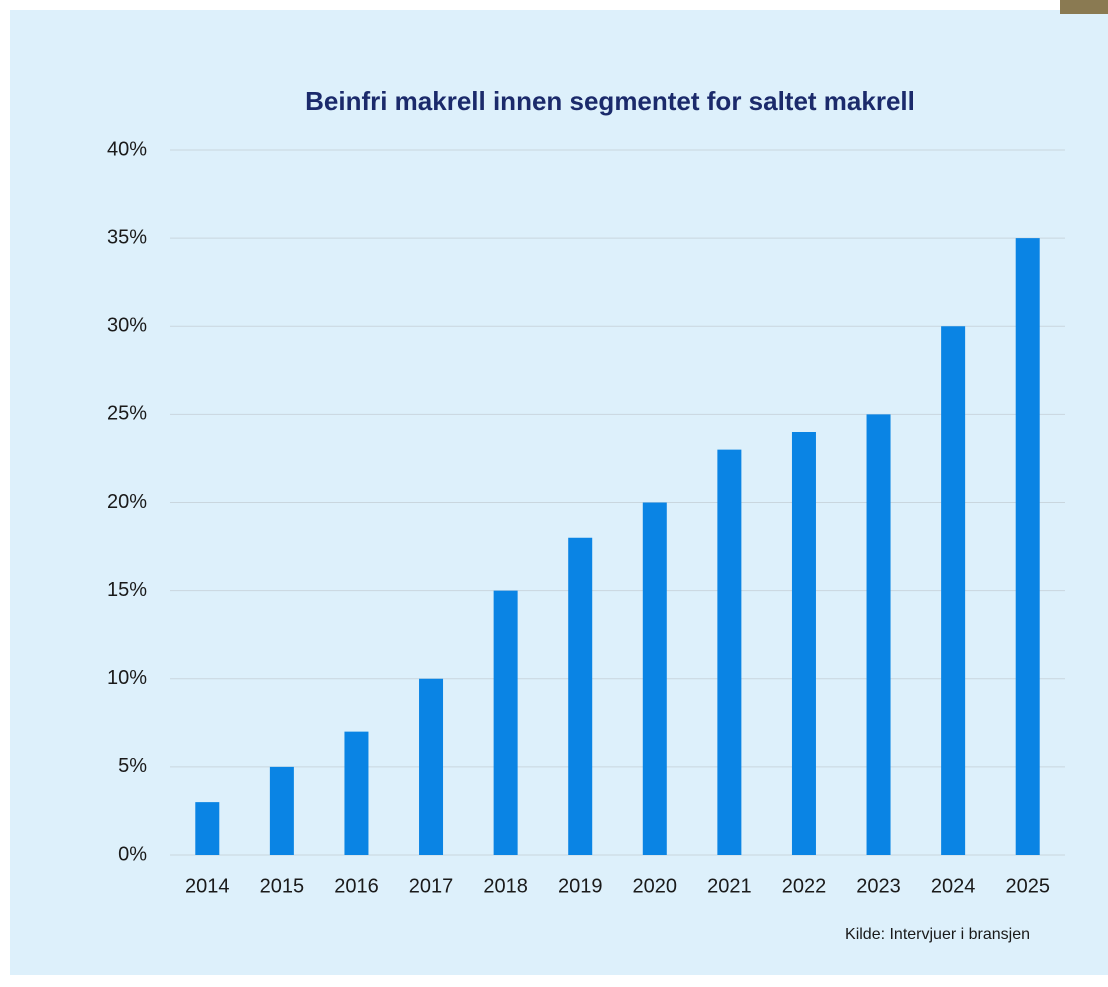 The height and width of the screenshot is (987, 1108). What do you see at coordinates (127, 590) in the screenshot?
I see `y-tick-label: 15%` at bounding box center [127, 590].